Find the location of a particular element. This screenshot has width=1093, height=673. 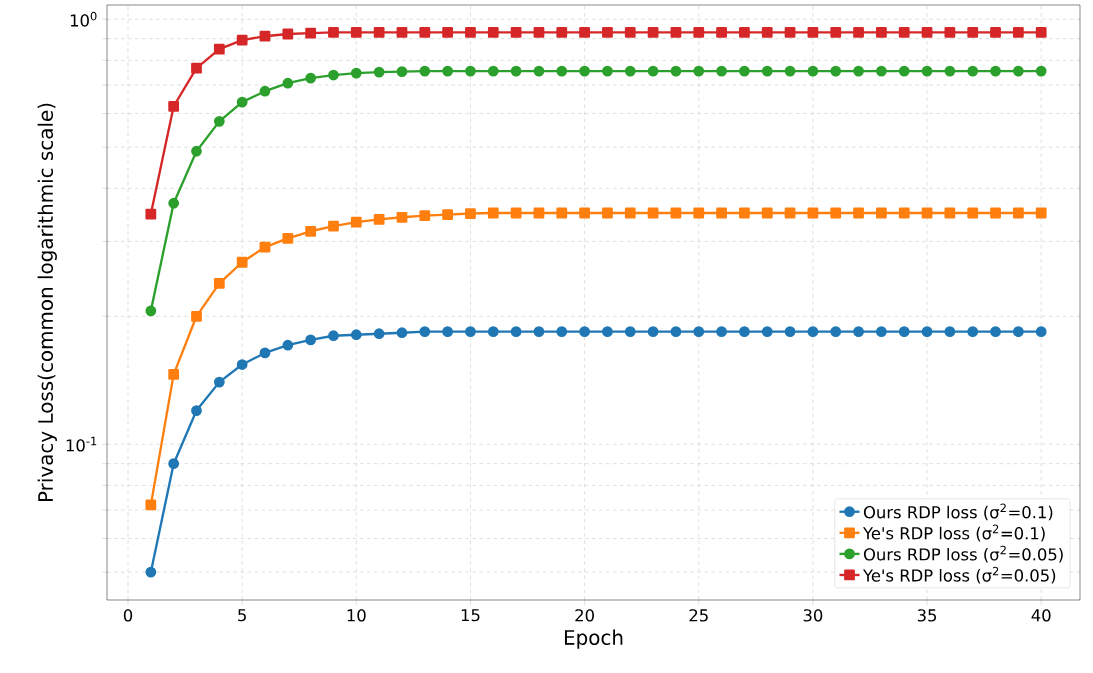

y-axis-title: Privacy Loss(common logarithmic scale) is located at coordinates (47, 302).